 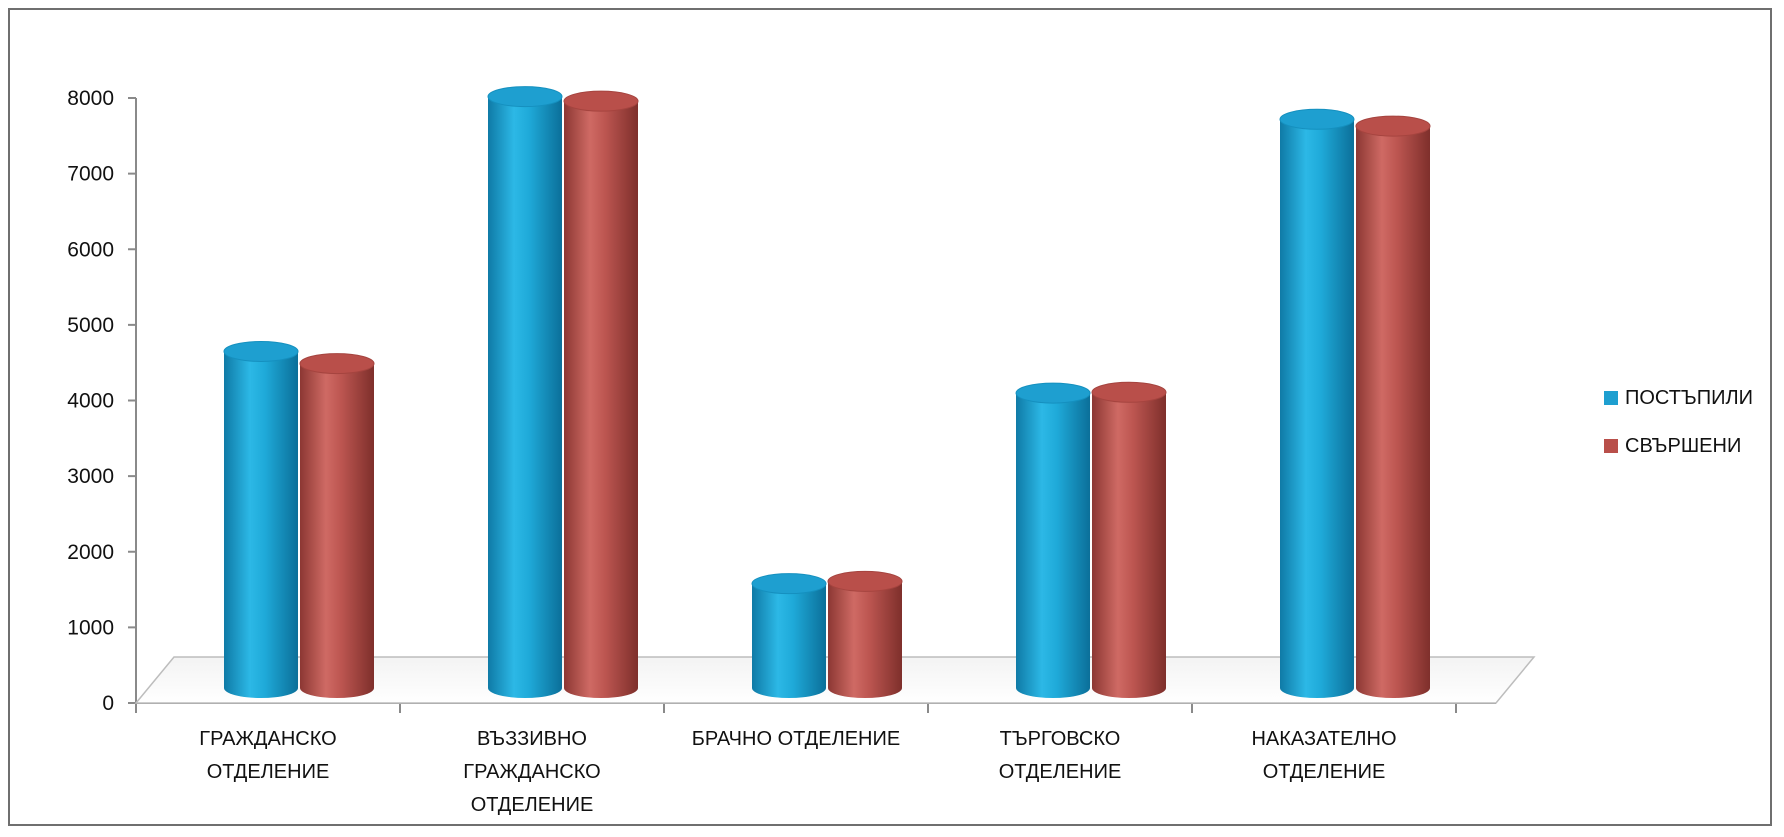 I want to click on x-category-label: БРАЧНО ОТДЕЛЕНИЕ, so click(x=796, y=739).